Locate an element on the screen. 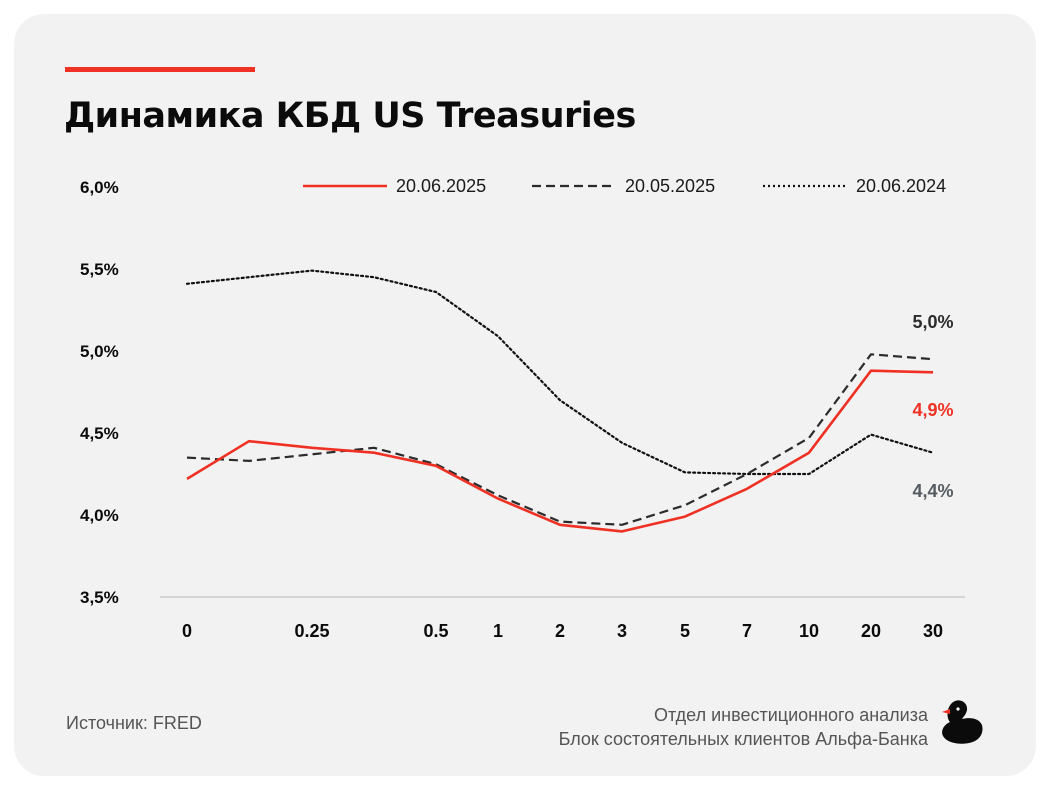  x-tick-label: 7 is located at coordinates (747, 631).